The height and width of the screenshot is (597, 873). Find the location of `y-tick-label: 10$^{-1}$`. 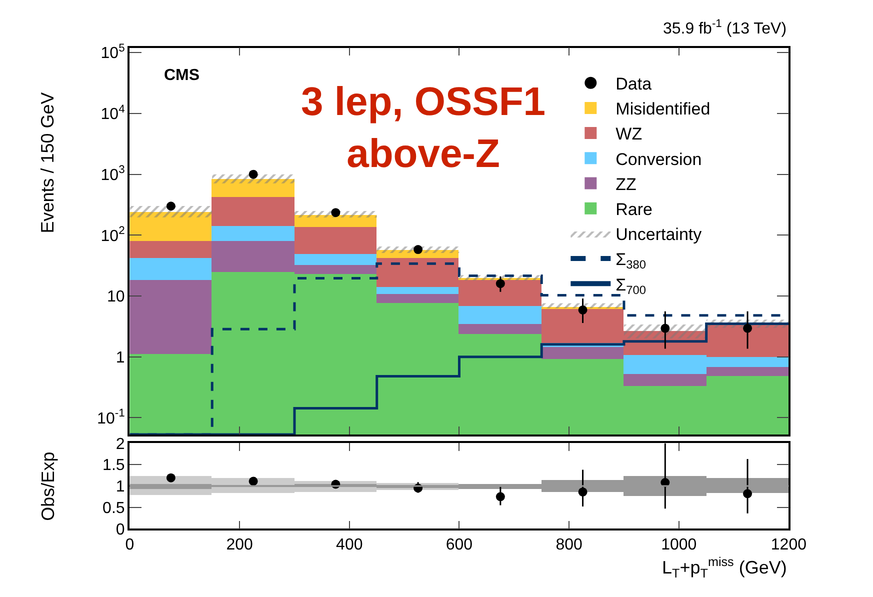

y-tick-label: 10$^{-1}$ is located at coordinates (111, 418).